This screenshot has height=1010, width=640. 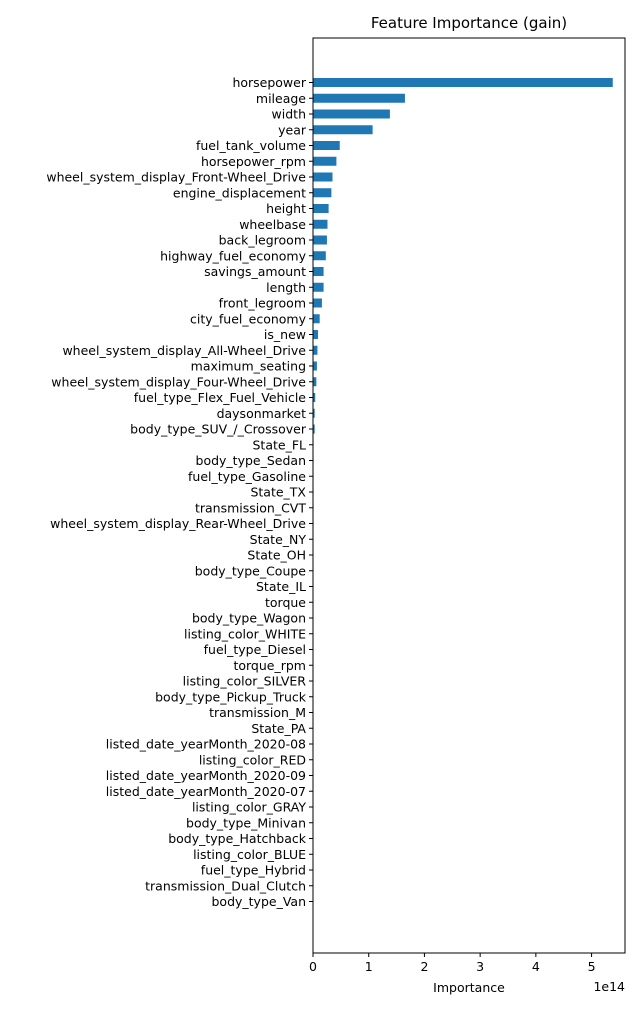 What do you see at coordinates (278, 539) in the screenshot?
I see `y-tick-label-29: State_NY` at bounding box center [278, 539].